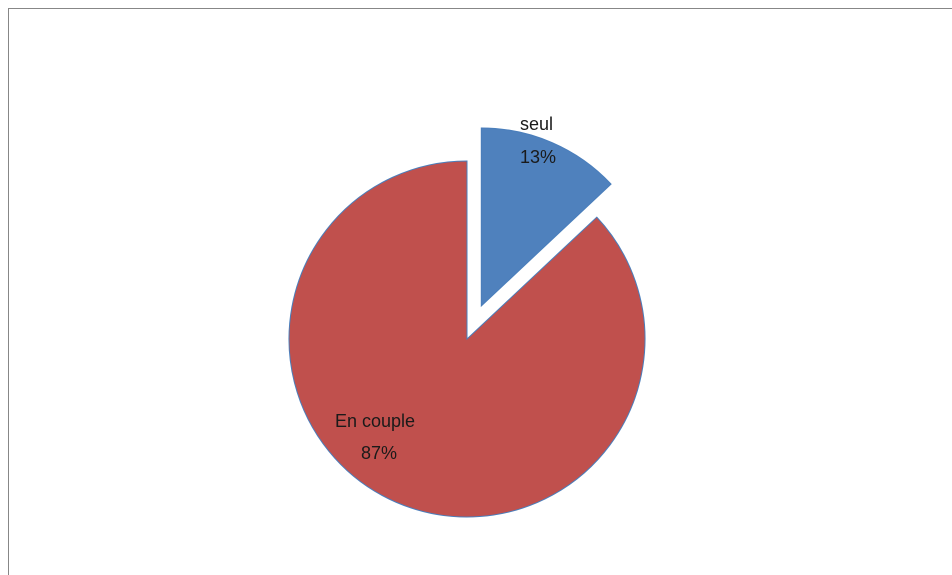  Describe the element at coordinates (539, 140) in the screenshot. I see `slice-label-seul: seul 13%` at that location.